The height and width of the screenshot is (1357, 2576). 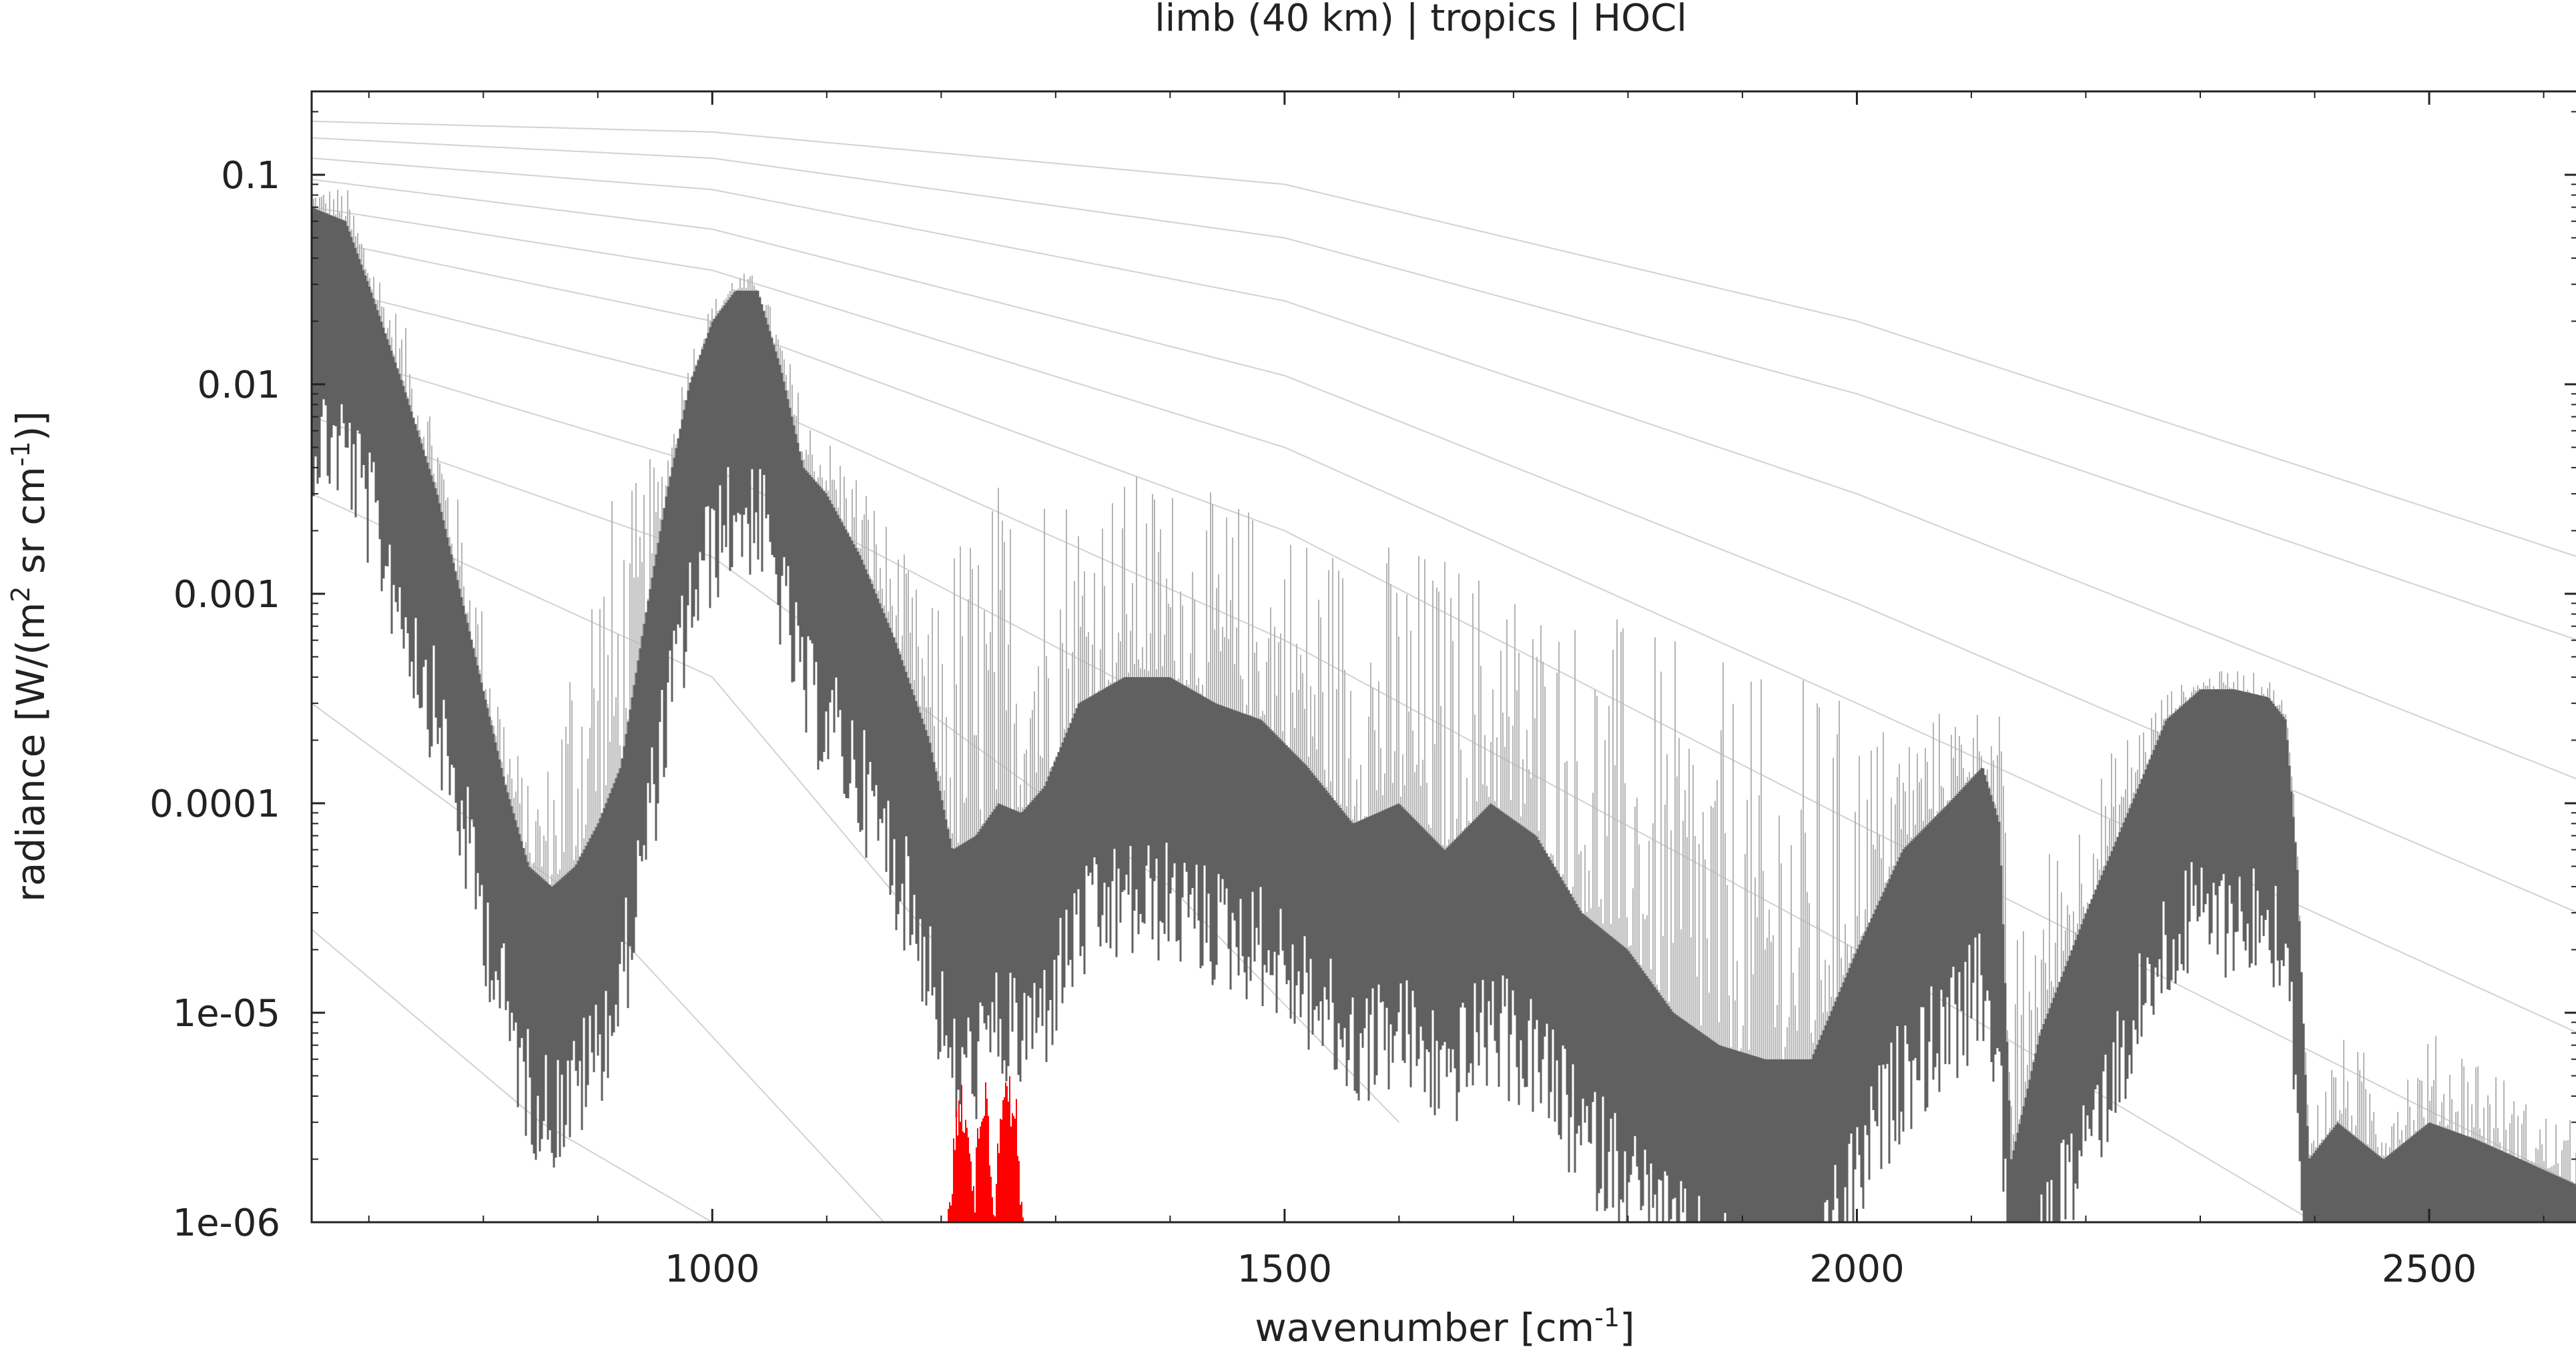 What do you see at coordinates (512, 1076) in the screenshot?
I see `reference-curve` at bounding box center [512, 1076].